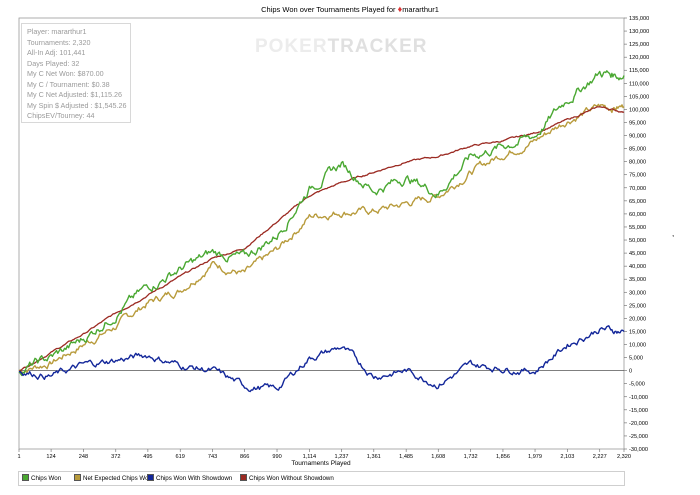  What do you see at coordinates (77, 105) in the screenshot?
I see `stat-spin-adjusted: My Spin $ Adjusted : $1,545.26` at bounding box center [77, 105].